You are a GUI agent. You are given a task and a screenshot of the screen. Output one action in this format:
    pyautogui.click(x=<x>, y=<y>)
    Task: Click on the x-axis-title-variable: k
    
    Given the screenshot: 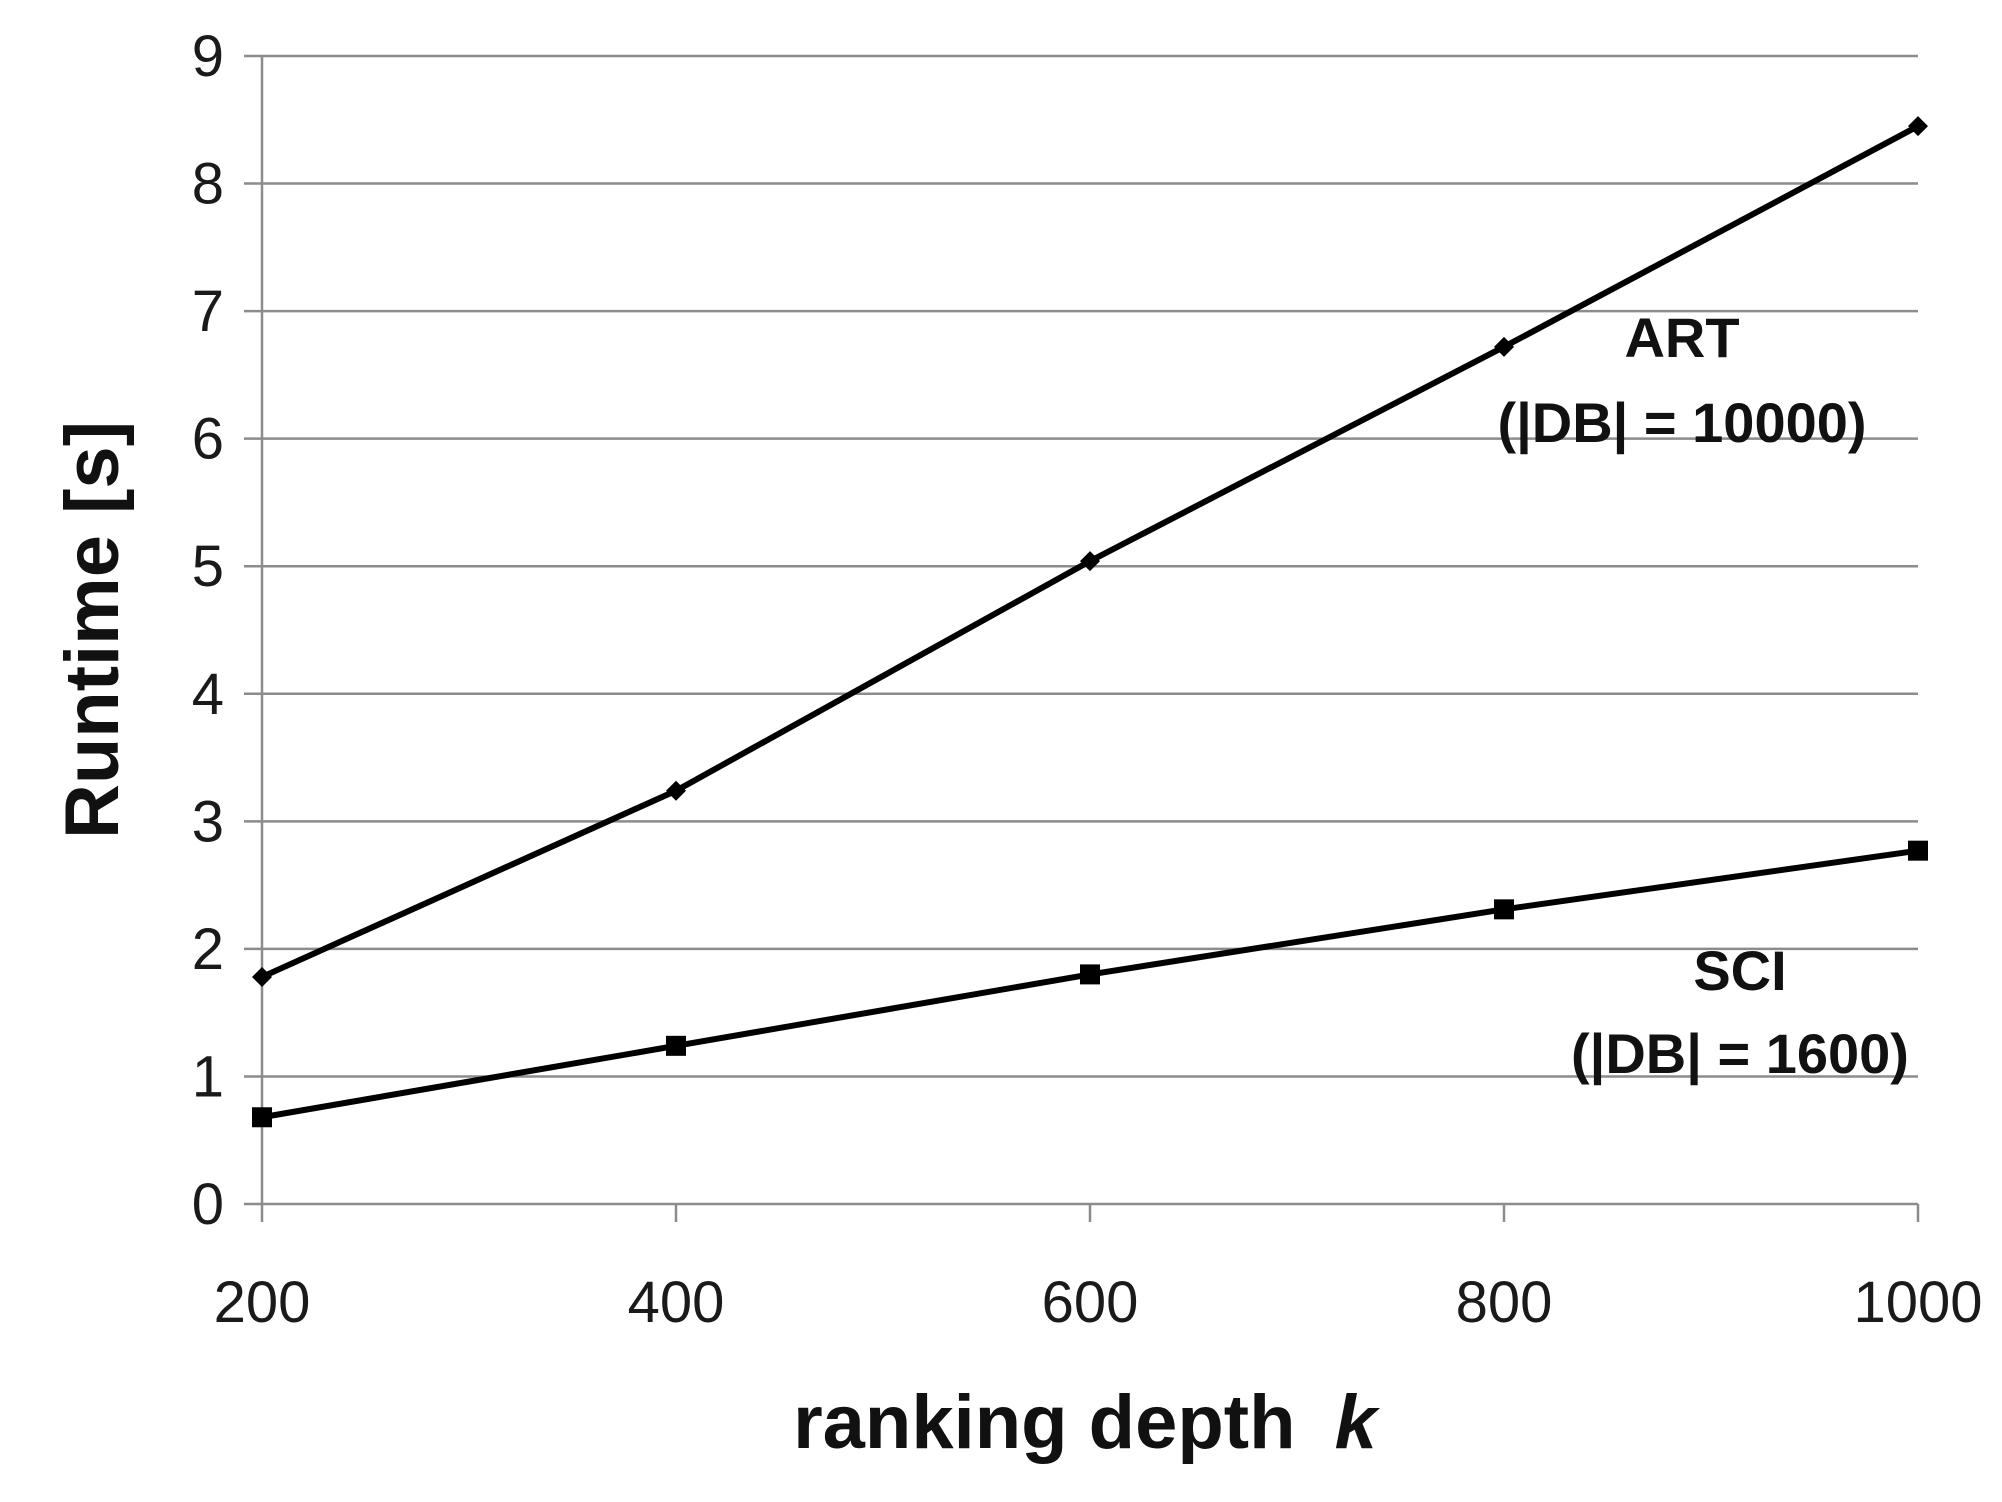 What is the action you would take?
    pyautogui.click(x=1358, y=1422)
    